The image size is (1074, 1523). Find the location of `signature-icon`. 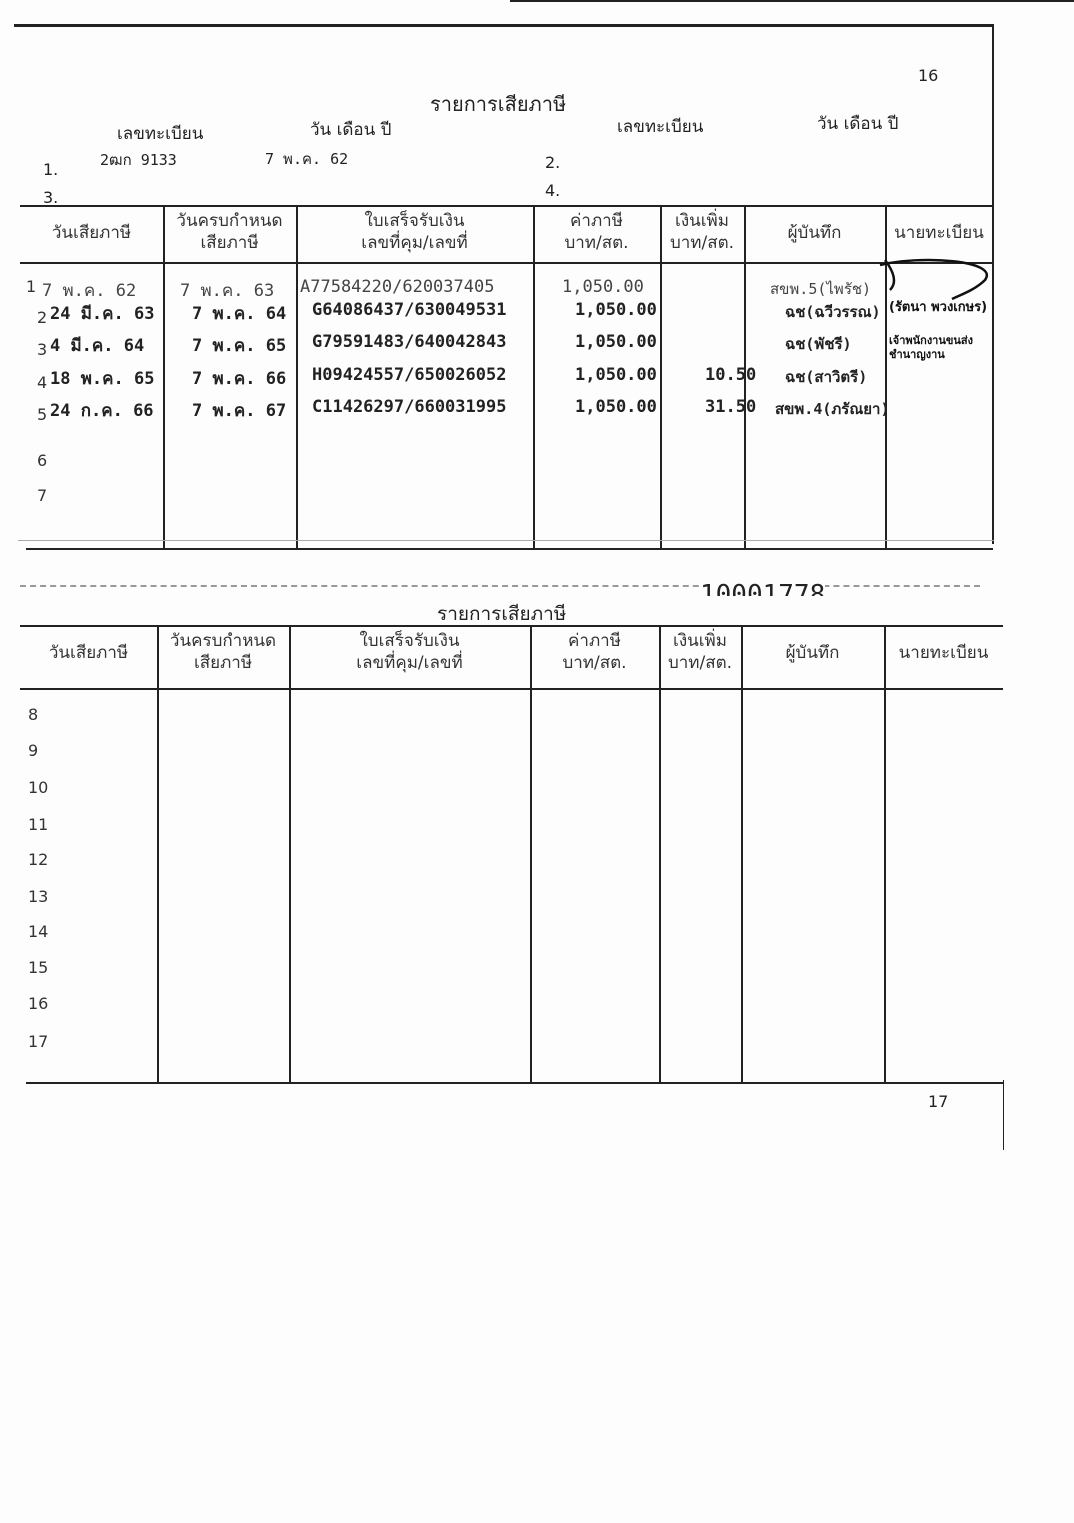

signature-icon is located at coordinates (934, 279).